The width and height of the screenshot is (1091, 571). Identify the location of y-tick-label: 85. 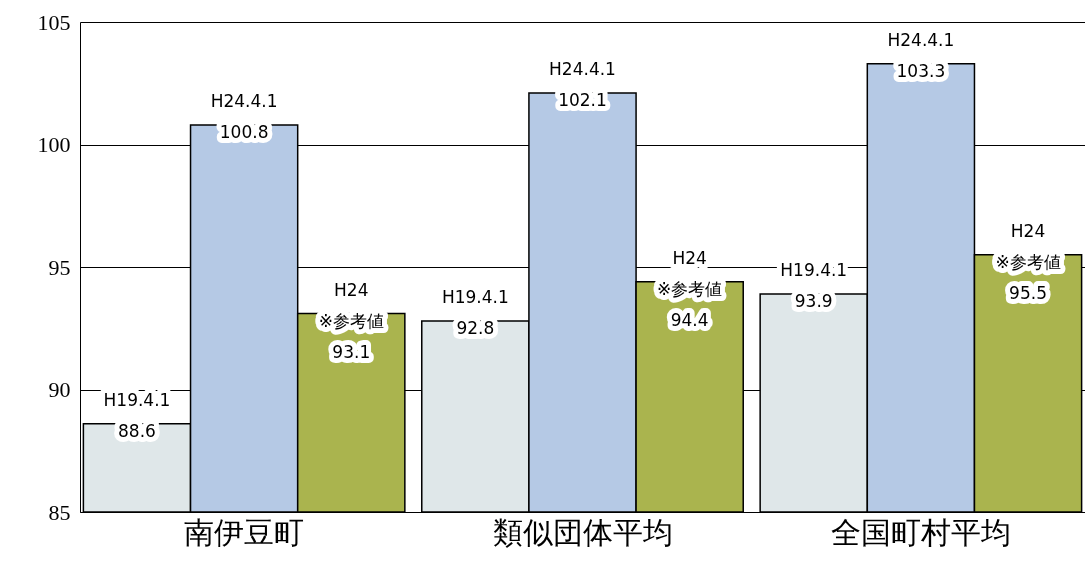
(59, 512).